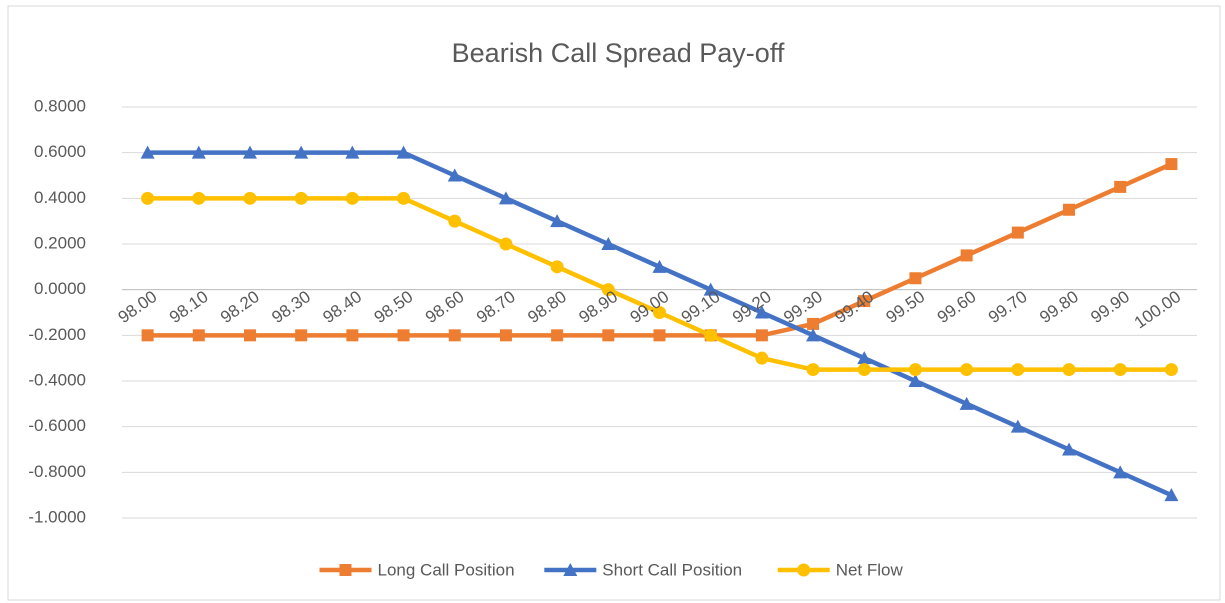  I want to click on legend-item: Net Flow, so click(840, 569).